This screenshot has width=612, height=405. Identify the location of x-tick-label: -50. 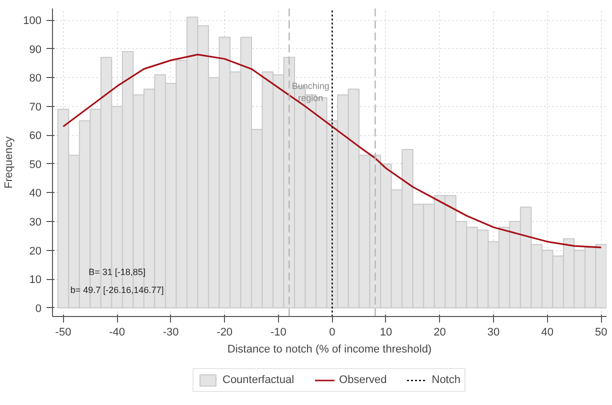
(63, 332).